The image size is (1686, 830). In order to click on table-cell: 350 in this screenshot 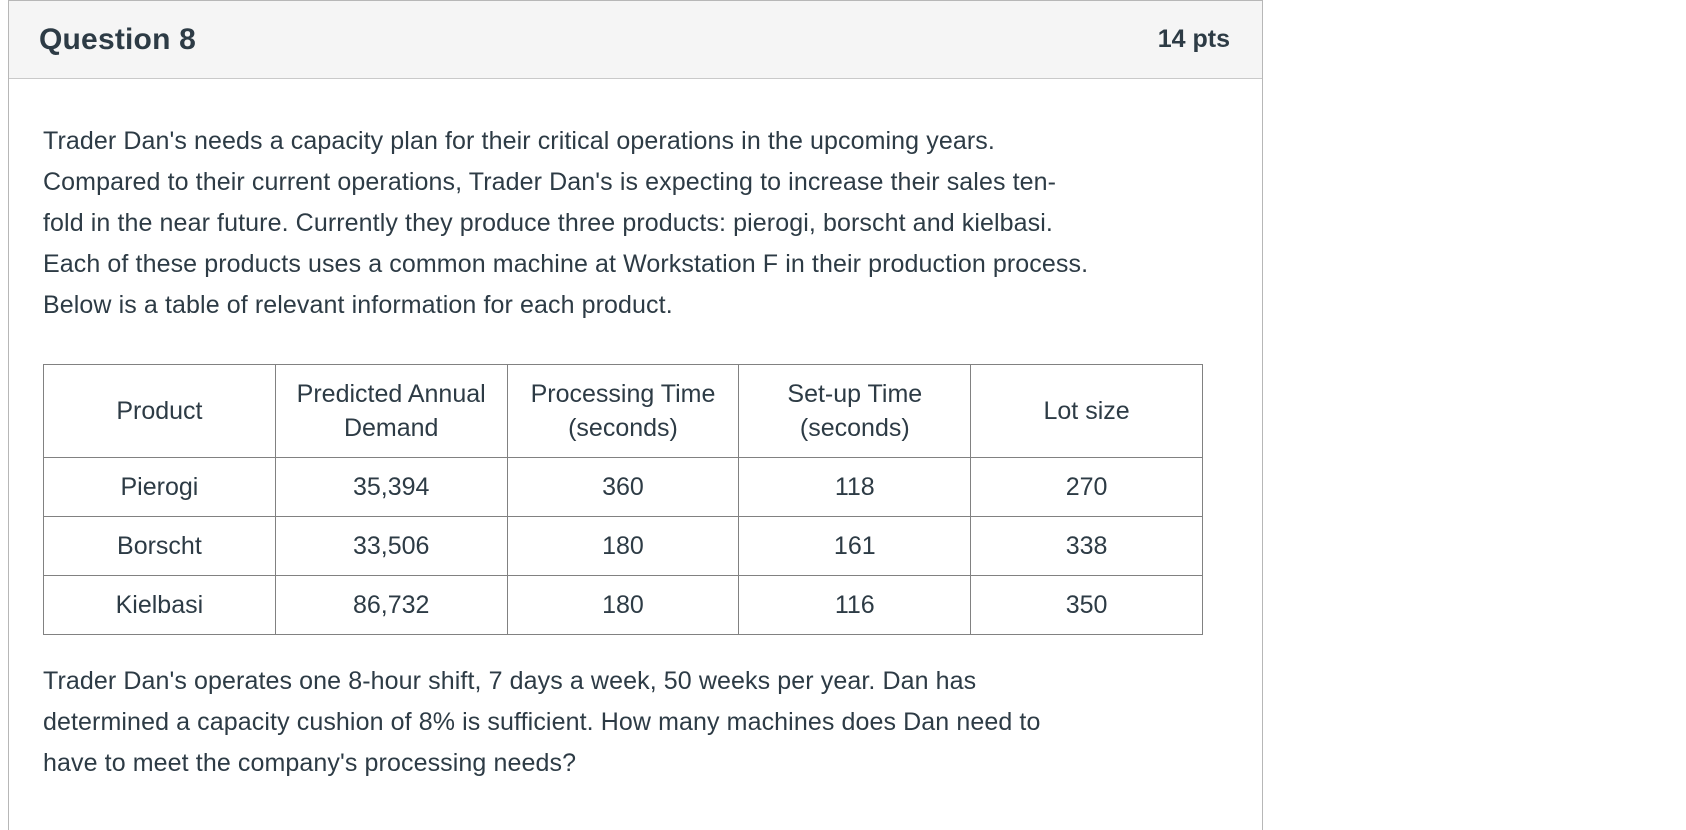, I will do `click(1086, 605)`.